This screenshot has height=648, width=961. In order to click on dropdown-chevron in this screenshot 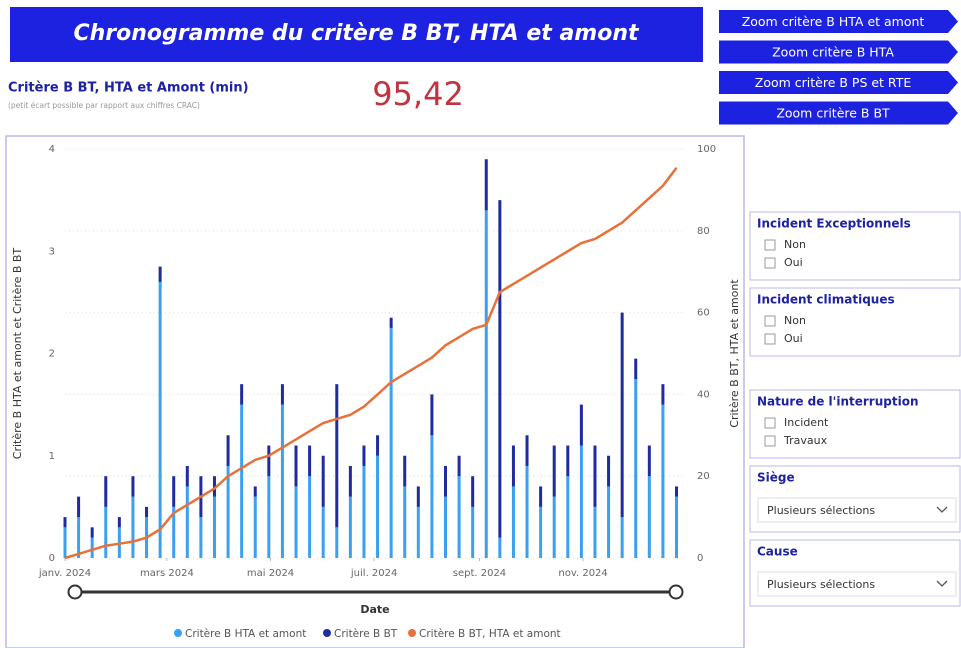, I will do `click(942, 583)`.